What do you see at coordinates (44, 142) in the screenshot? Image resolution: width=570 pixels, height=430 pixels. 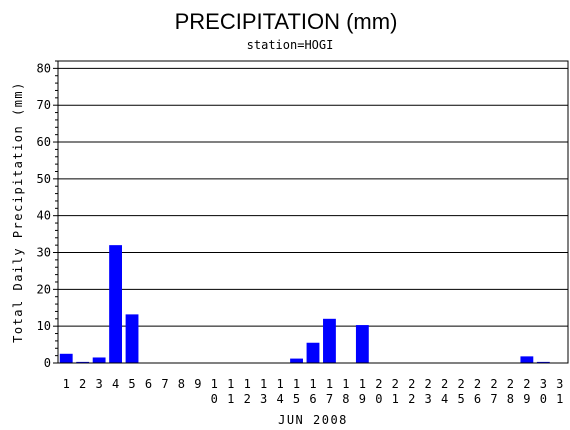 I see `y-tick-label: 60` at bounding box center [44, 142].